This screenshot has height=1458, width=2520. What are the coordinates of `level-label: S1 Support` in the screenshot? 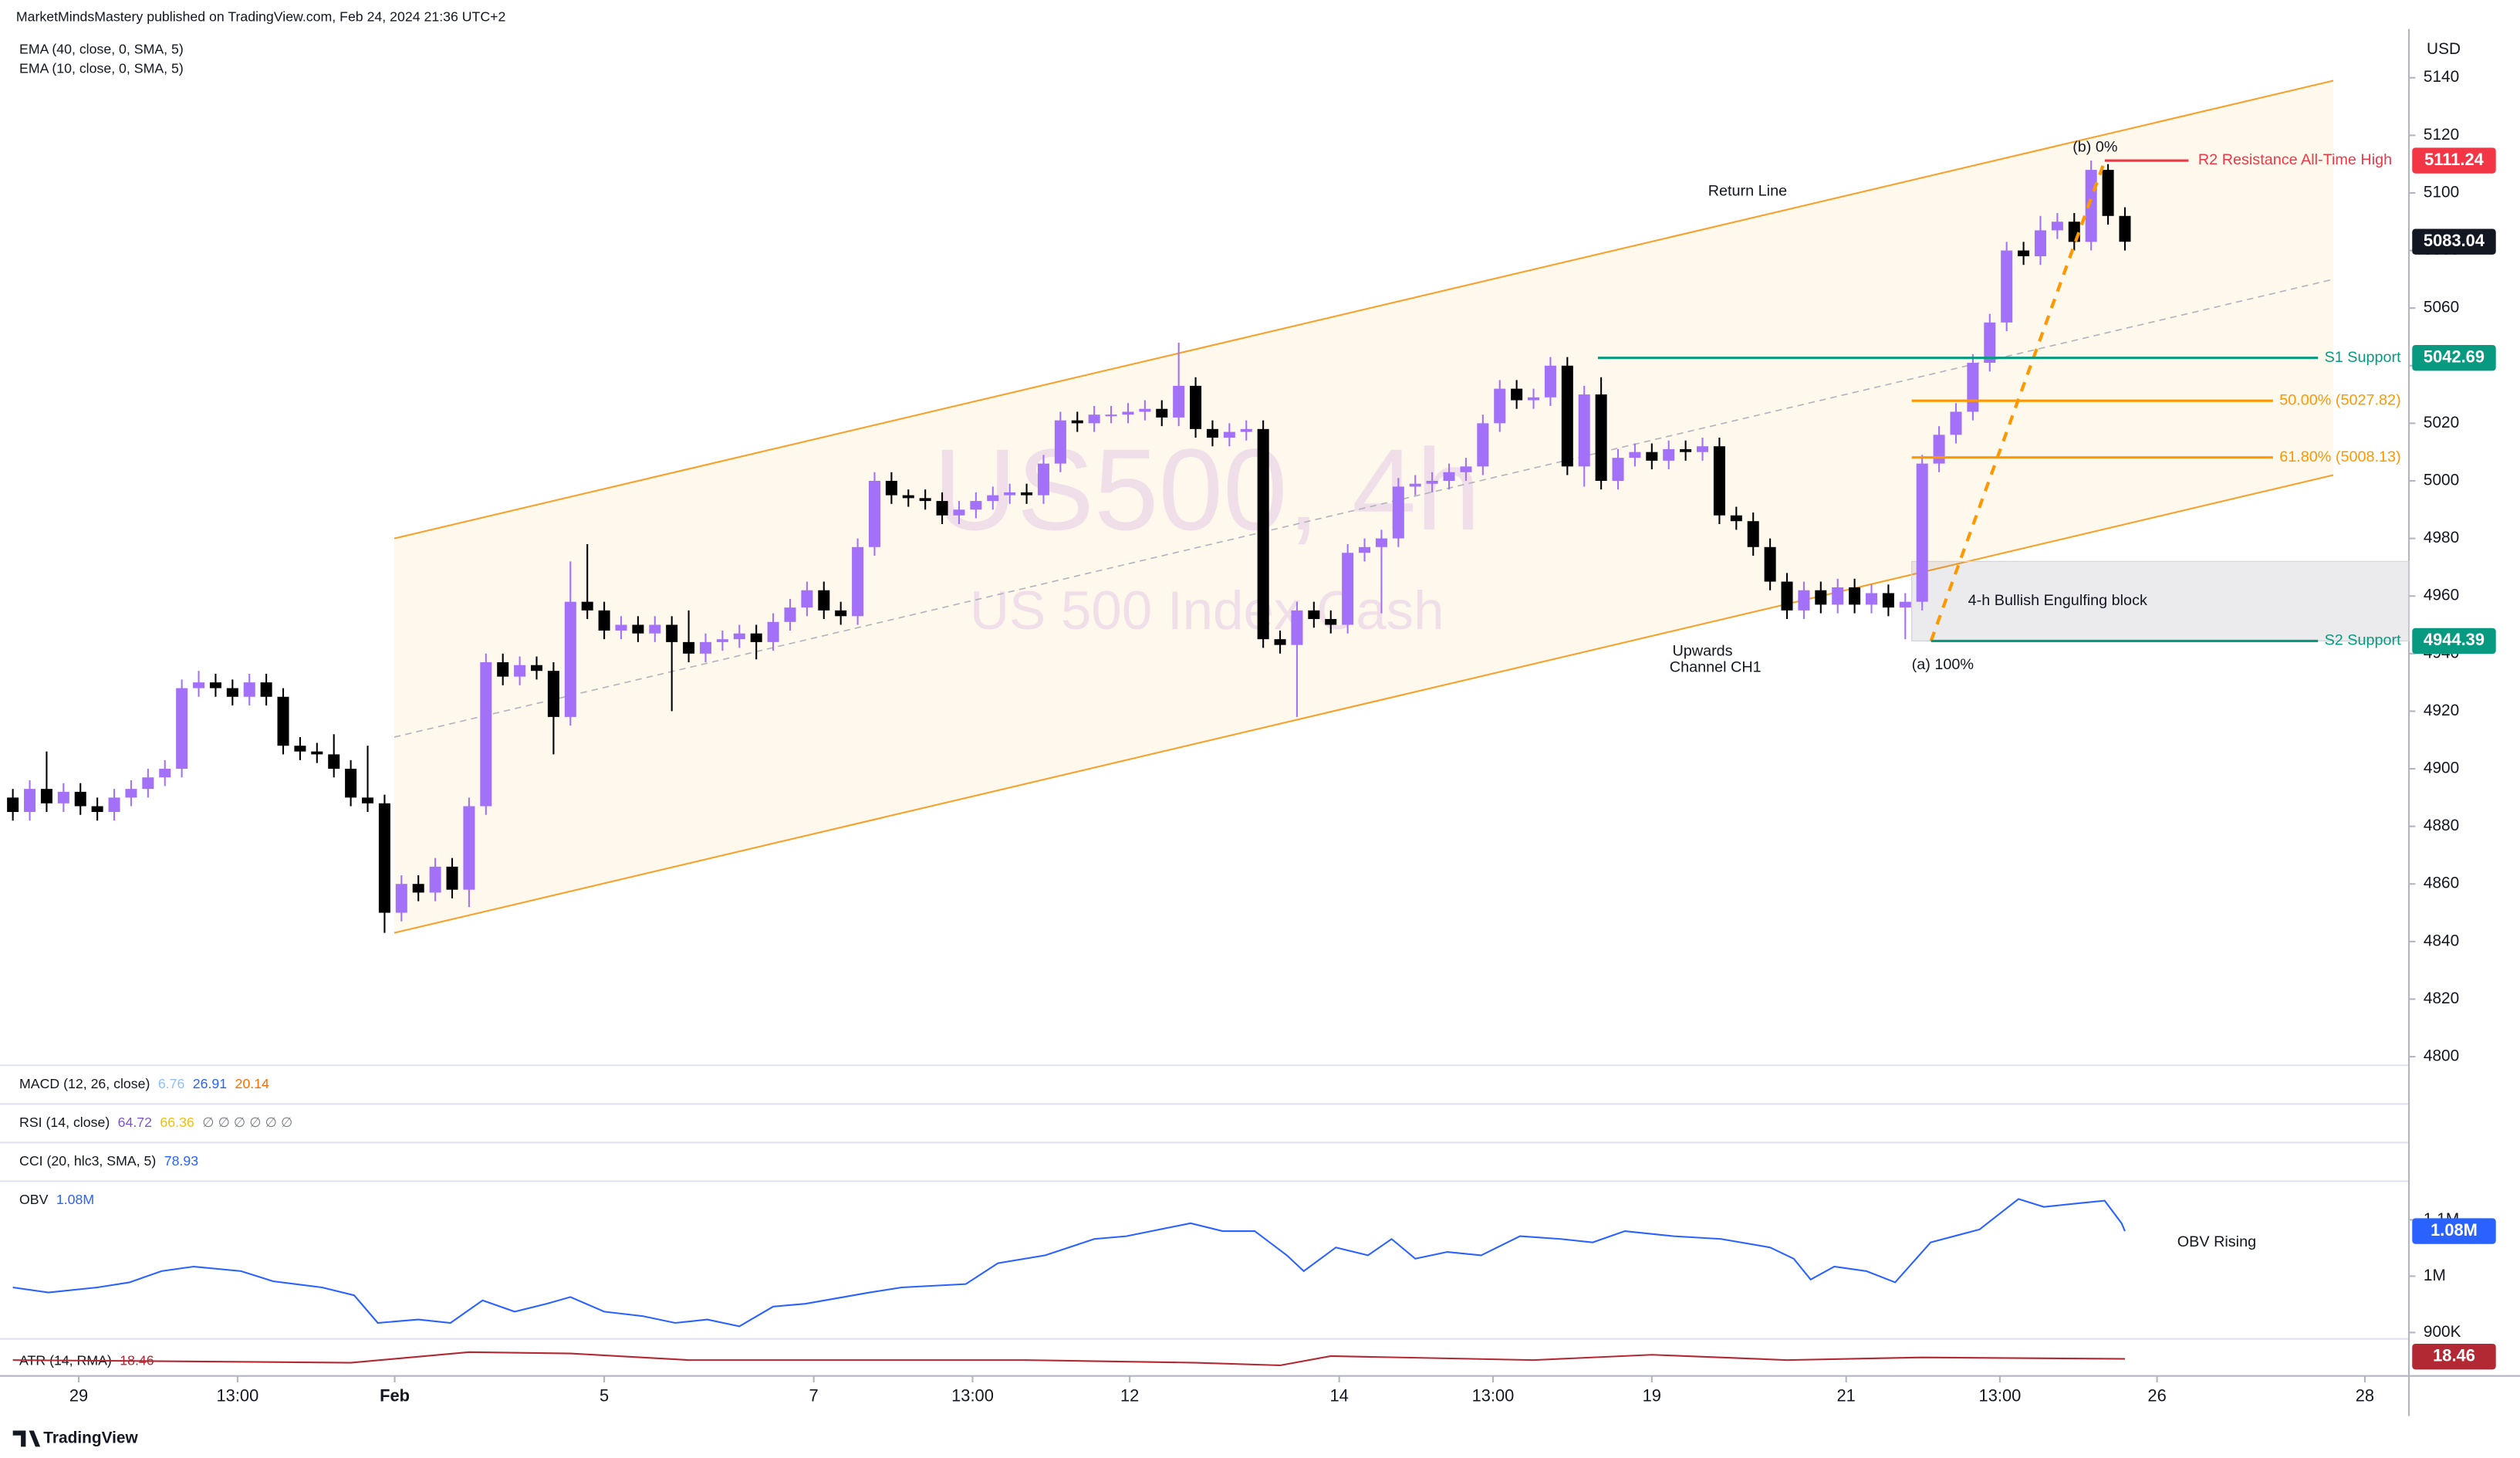 It's located at (2363, 357).